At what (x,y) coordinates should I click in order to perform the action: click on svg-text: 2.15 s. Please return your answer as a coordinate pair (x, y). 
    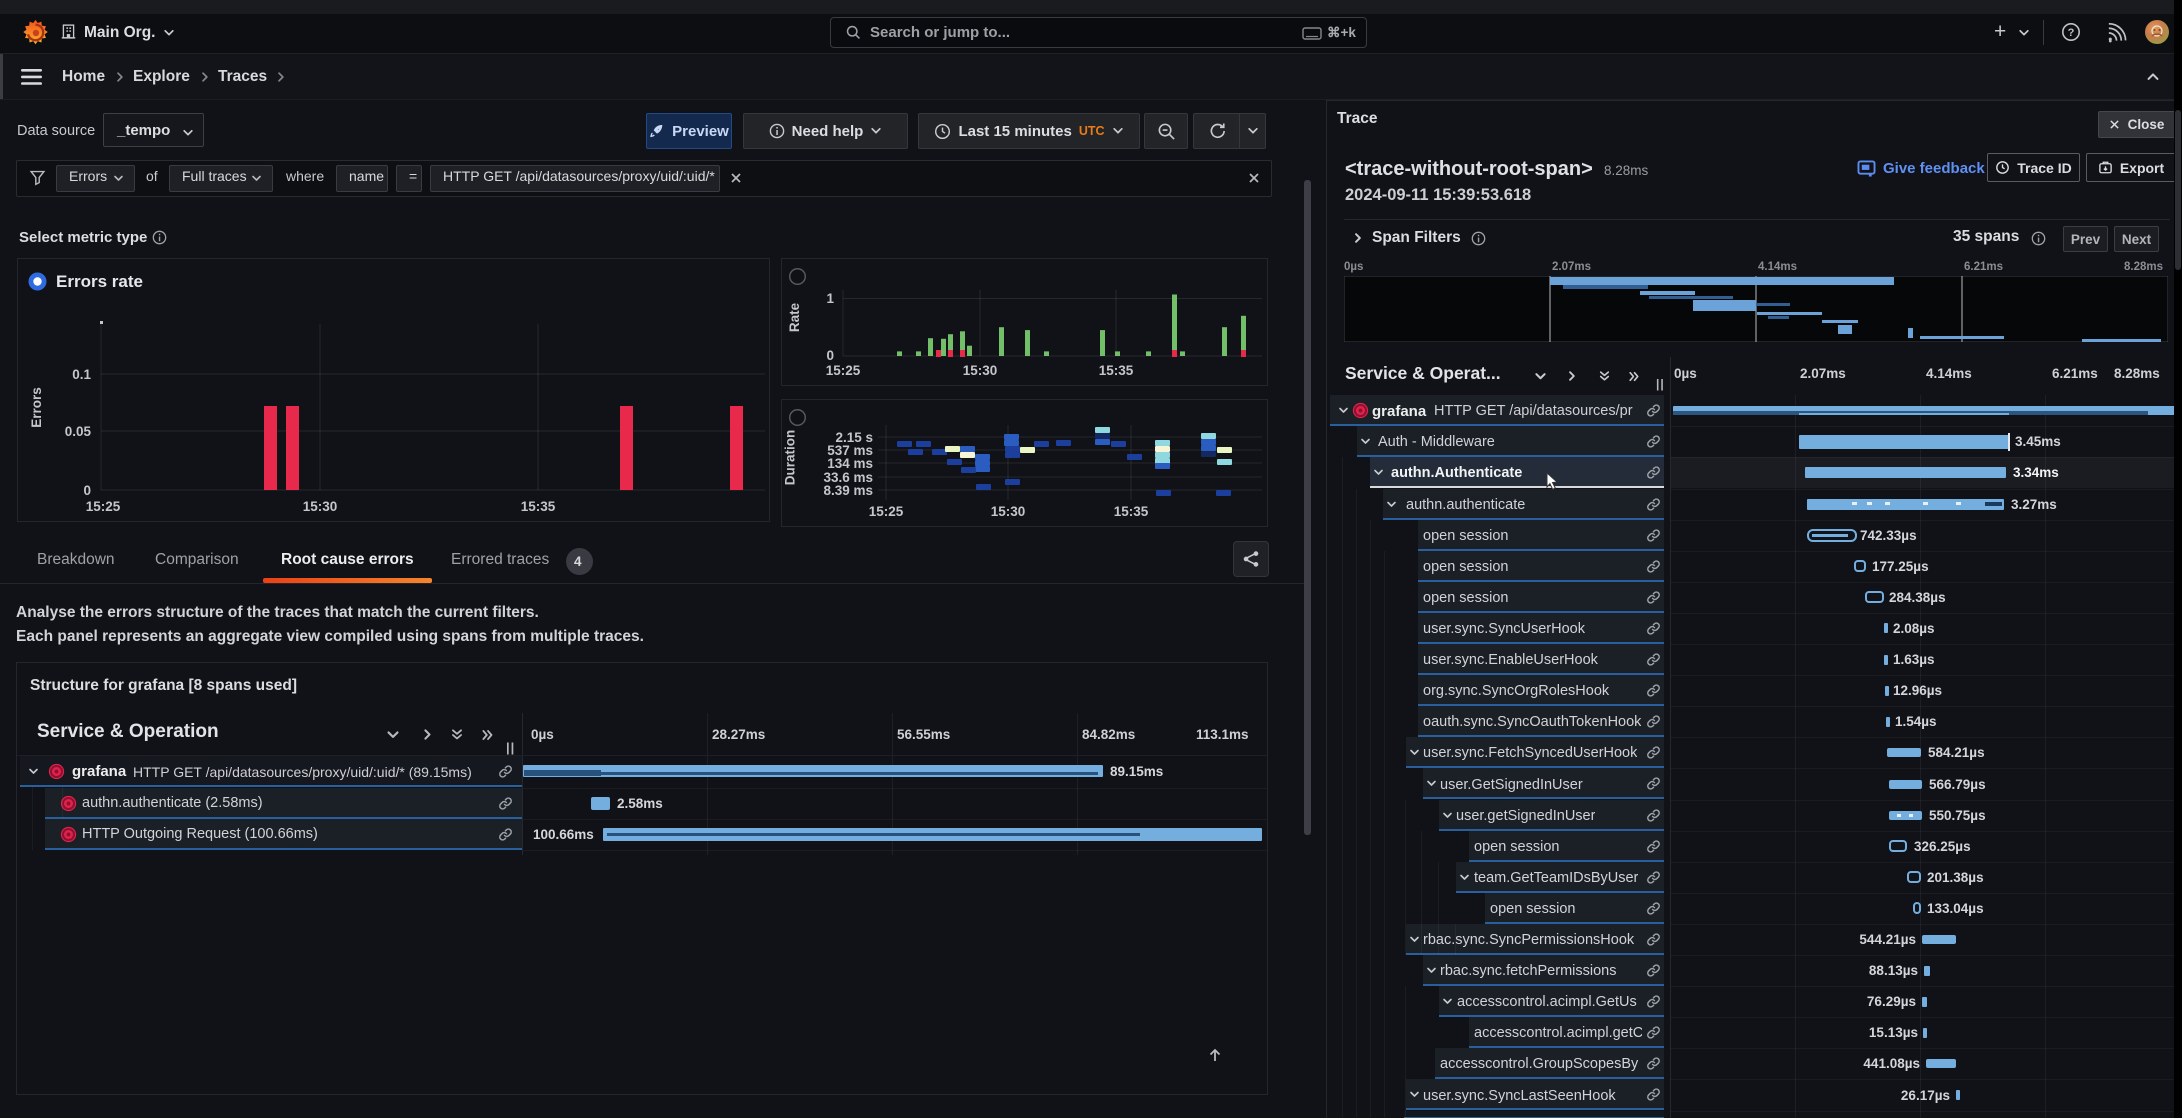
    Looking at the image, I should click on (854, 437).